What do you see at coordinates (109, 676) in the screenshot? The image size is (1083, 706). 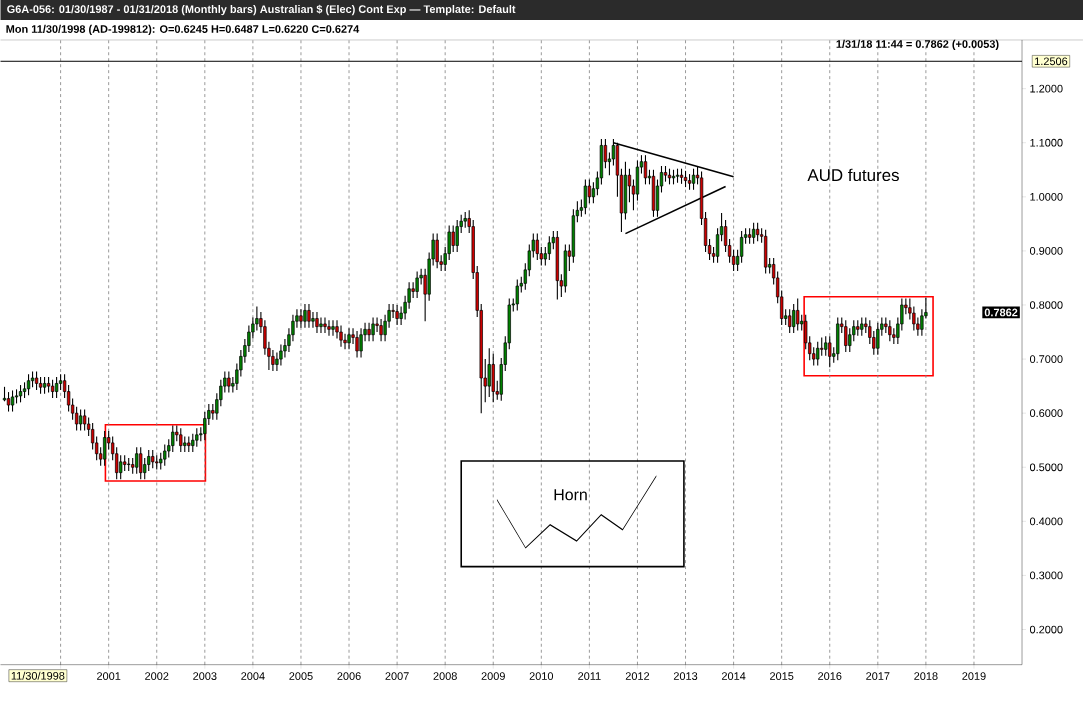 I see `x-tick-label: 2001` at bounding box center [109, 676].